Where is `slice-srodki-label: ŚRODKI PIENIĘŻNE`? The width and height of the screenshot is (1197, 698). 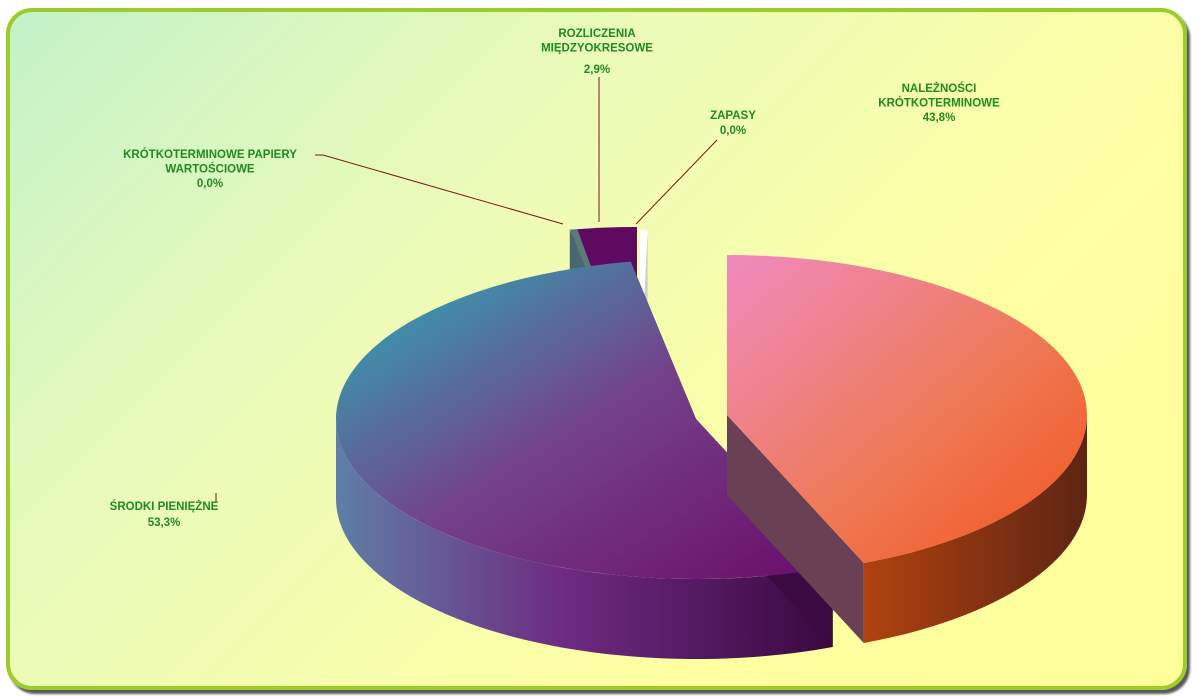
slice-srodki-label: ŚRODKI PIENIĘŻNE is located at coordinates (164, 506).